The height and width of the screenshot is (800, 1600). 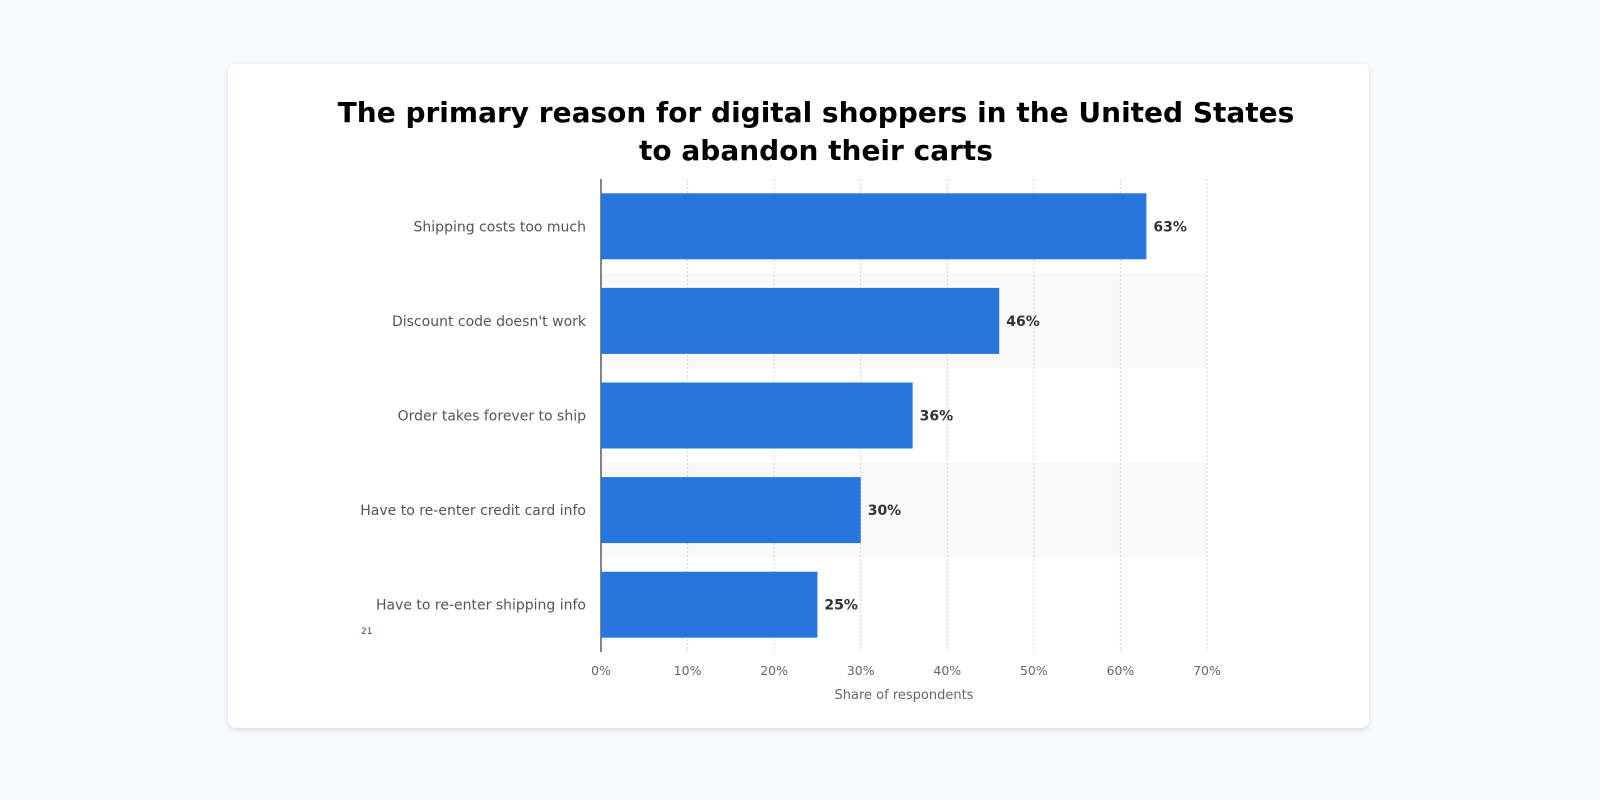 What do you see at coordinates (937, 417) in the screenshot?
I see `data-label: 36%` at bounding box center [937, 417].